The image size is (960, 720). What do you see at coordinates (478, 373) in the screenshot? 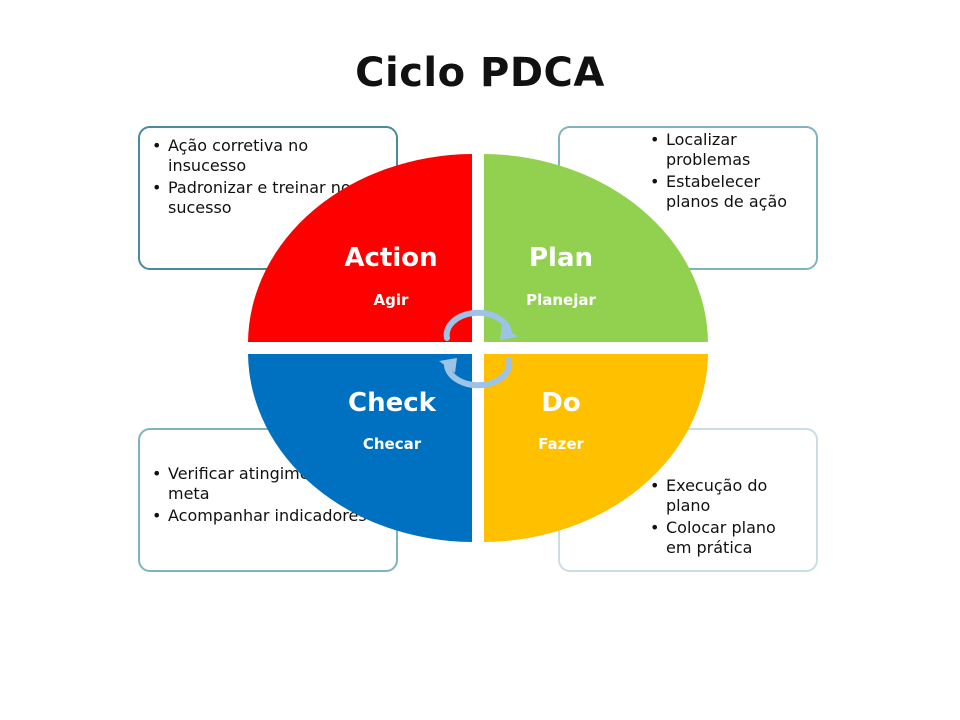
I see `cycle-arrow-bottom-icon` at bounding box center [478, 373].